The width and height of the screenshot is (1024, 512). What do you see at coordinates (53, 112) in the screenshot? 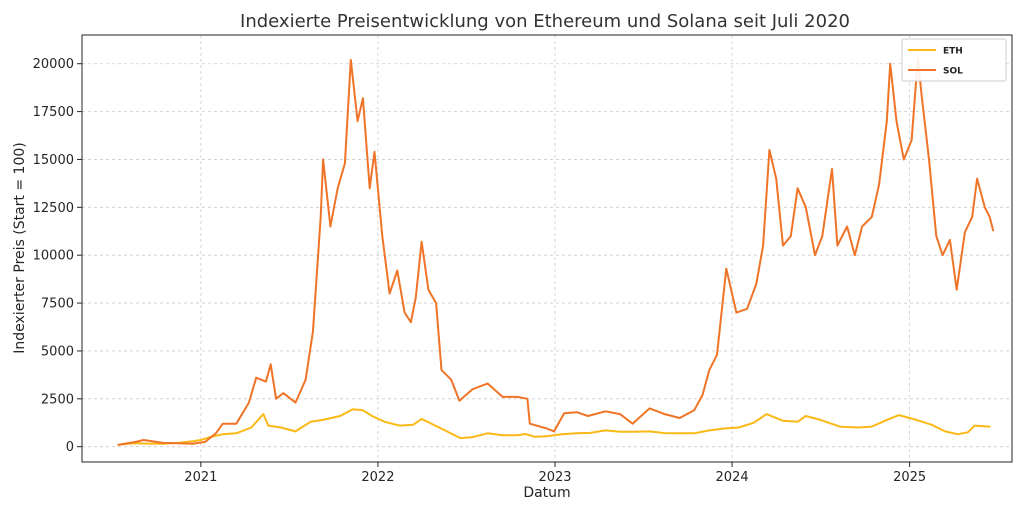
I see `y-tick-label: 17500` at bounding box center [53, 112].